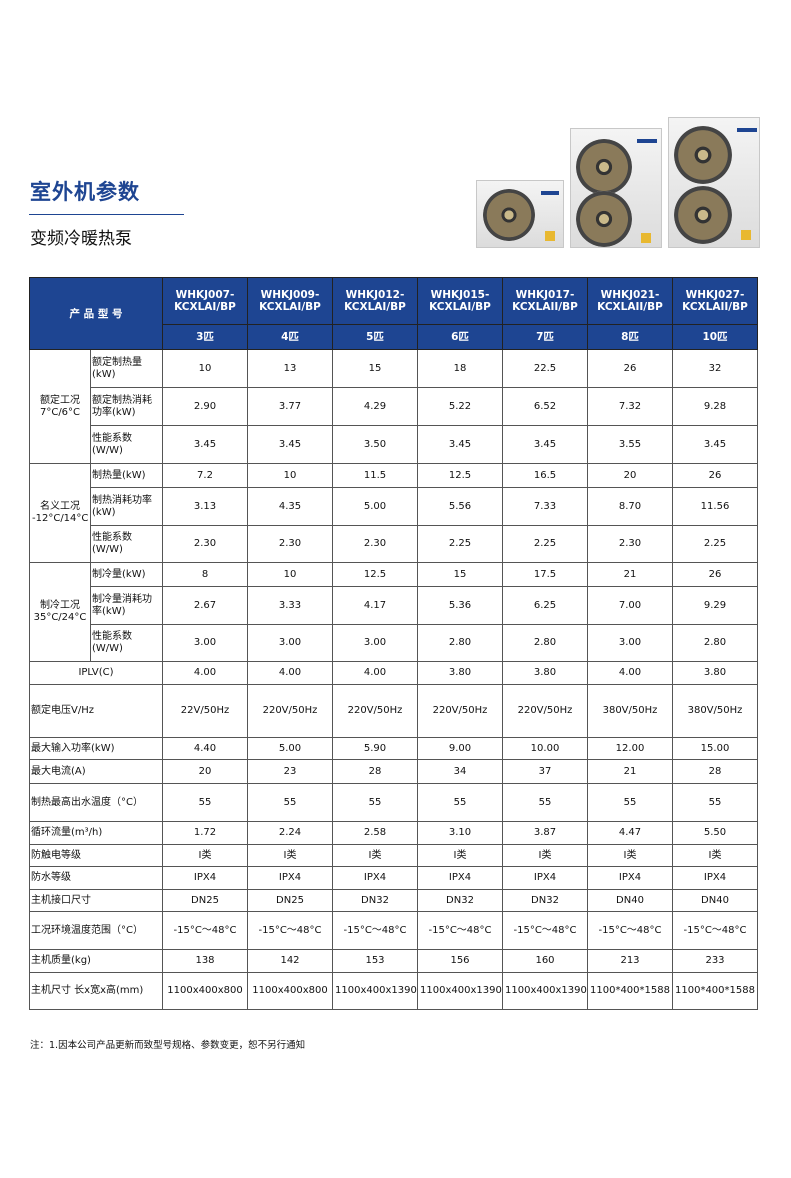 The image size is (791, 1178). Describe the element at coordinates (96, 900) in the screenshot. I see `row-label: 主机接口尺寸` at that location.